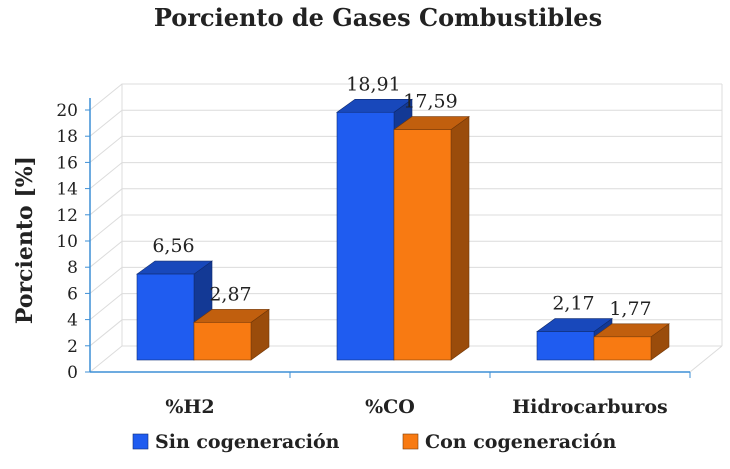 Image resolution: width=730 pixels, height=469 pixels. What do you see at coordinates (67, 137) in the screenshot?
I see `y-tick-label: 18` at bounding box center [67, 137].